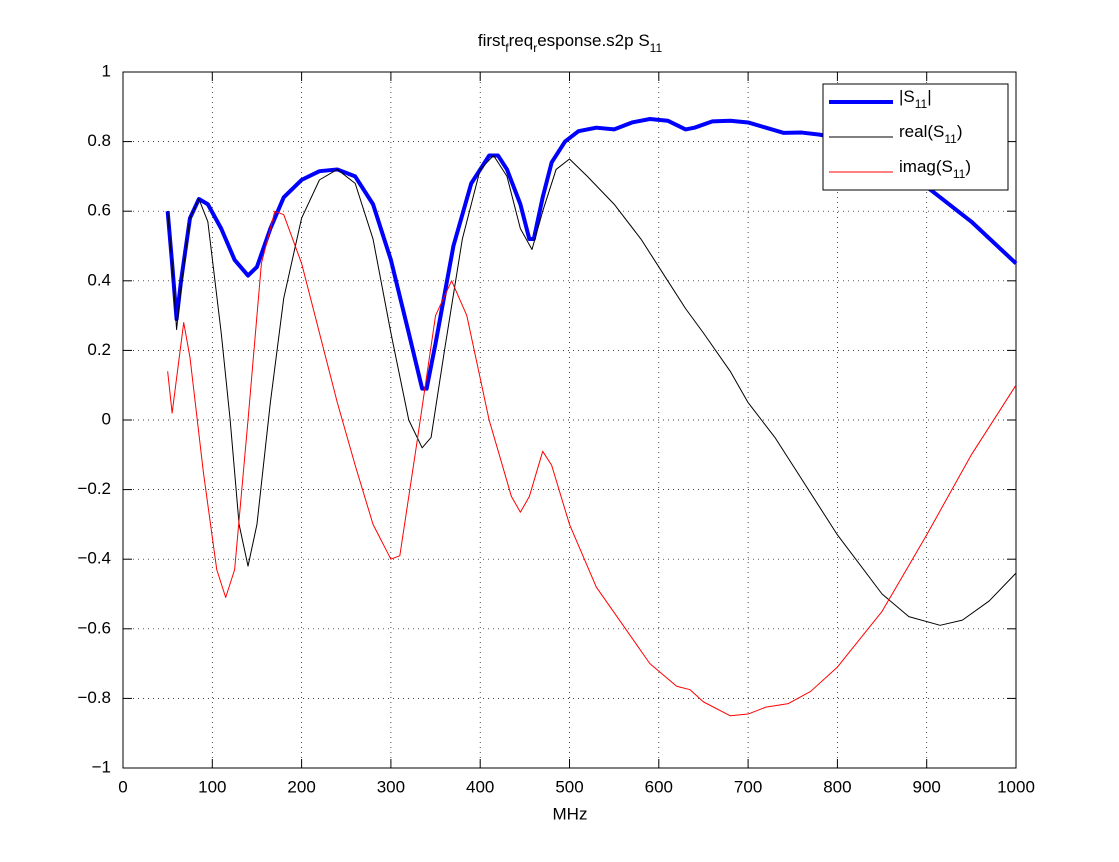  Describe the element at coordinates (535, 48) in the screenshot. I see `title-part: r` at that location.